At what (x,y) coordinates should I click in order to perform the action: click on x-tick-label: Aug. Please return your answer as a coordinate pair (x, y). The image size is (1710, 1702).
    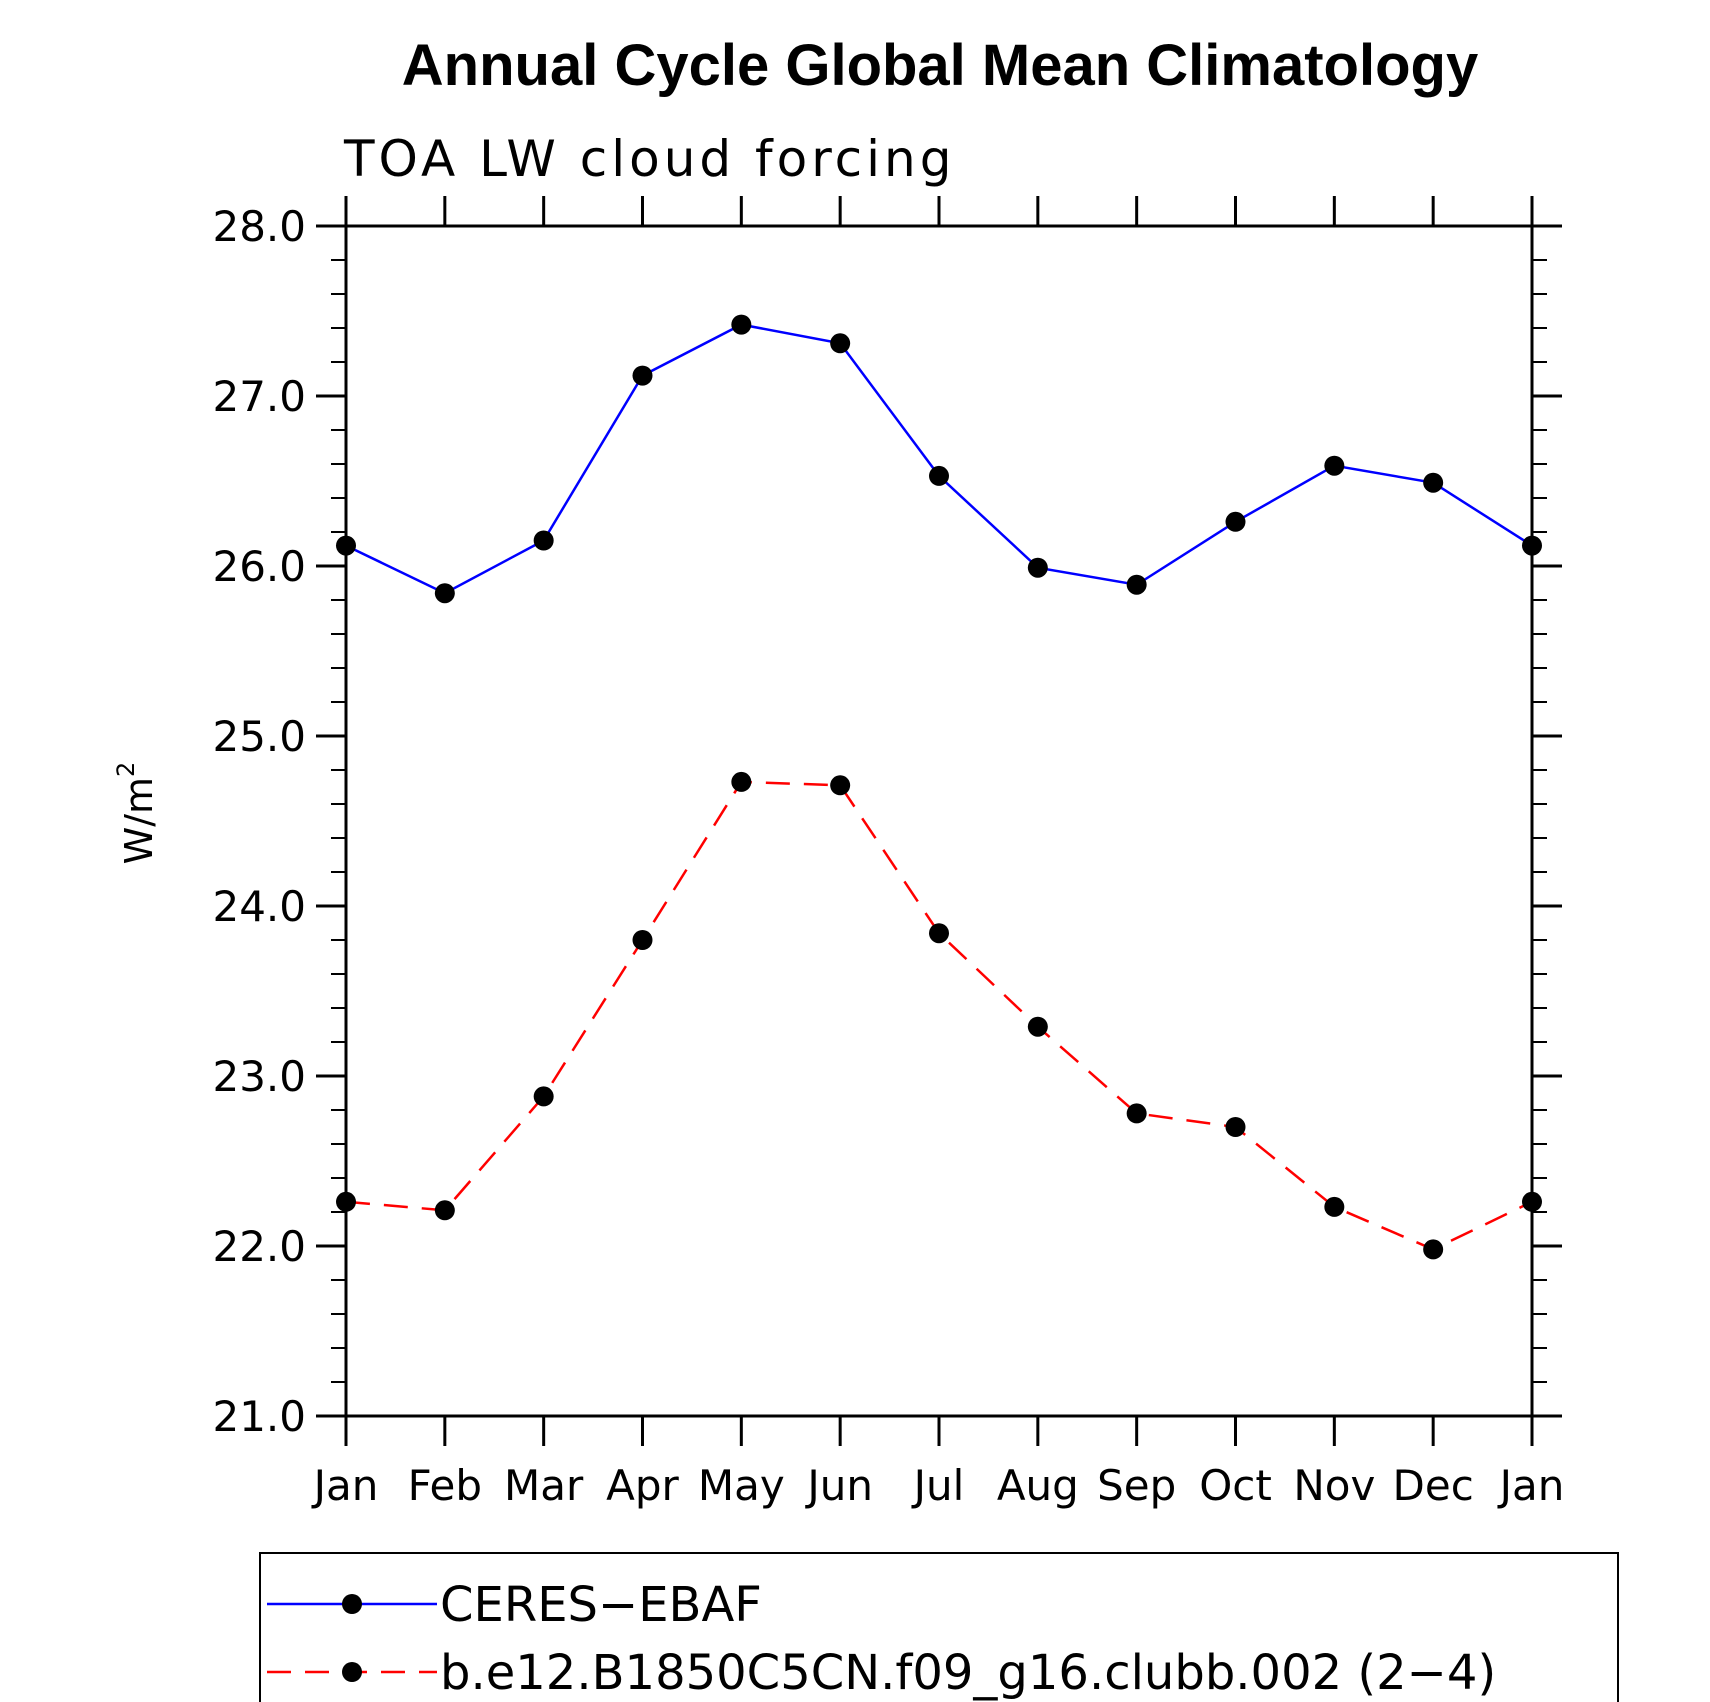
    Looking at the image, I should click on (1038, 1485).